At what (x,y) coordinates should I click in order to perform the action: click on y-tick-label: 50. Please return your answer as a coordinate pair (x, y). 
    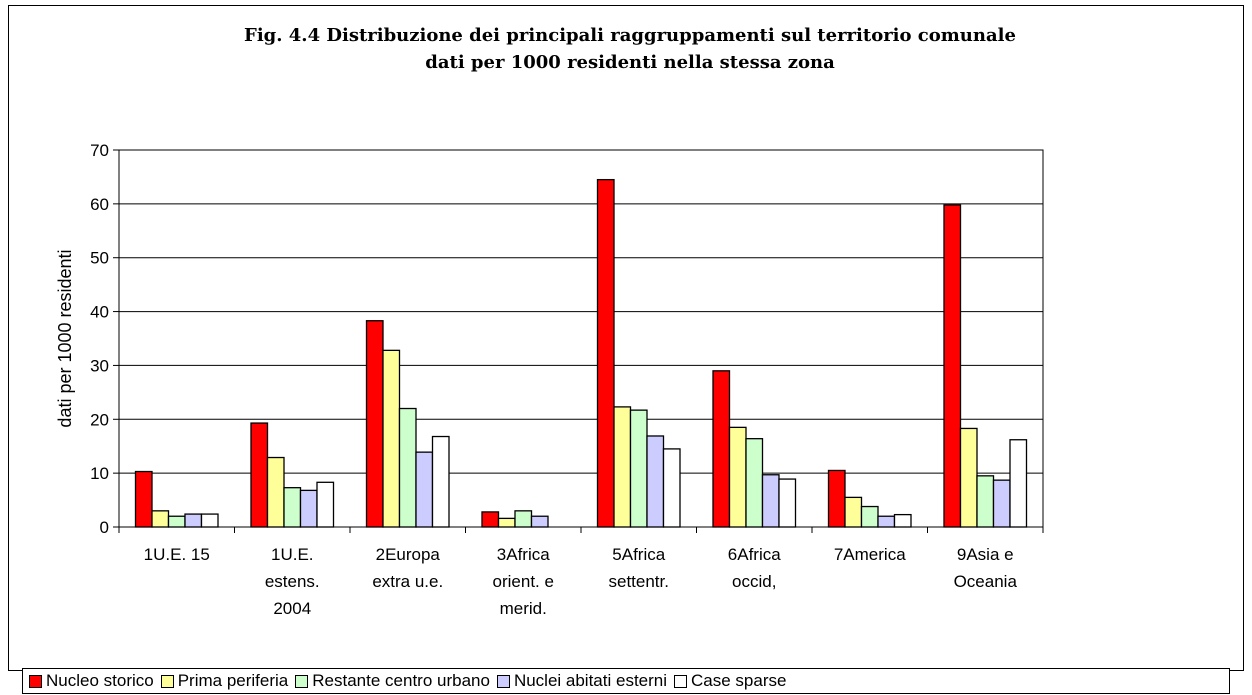
    Looking at the image, I should click on (99, 258).